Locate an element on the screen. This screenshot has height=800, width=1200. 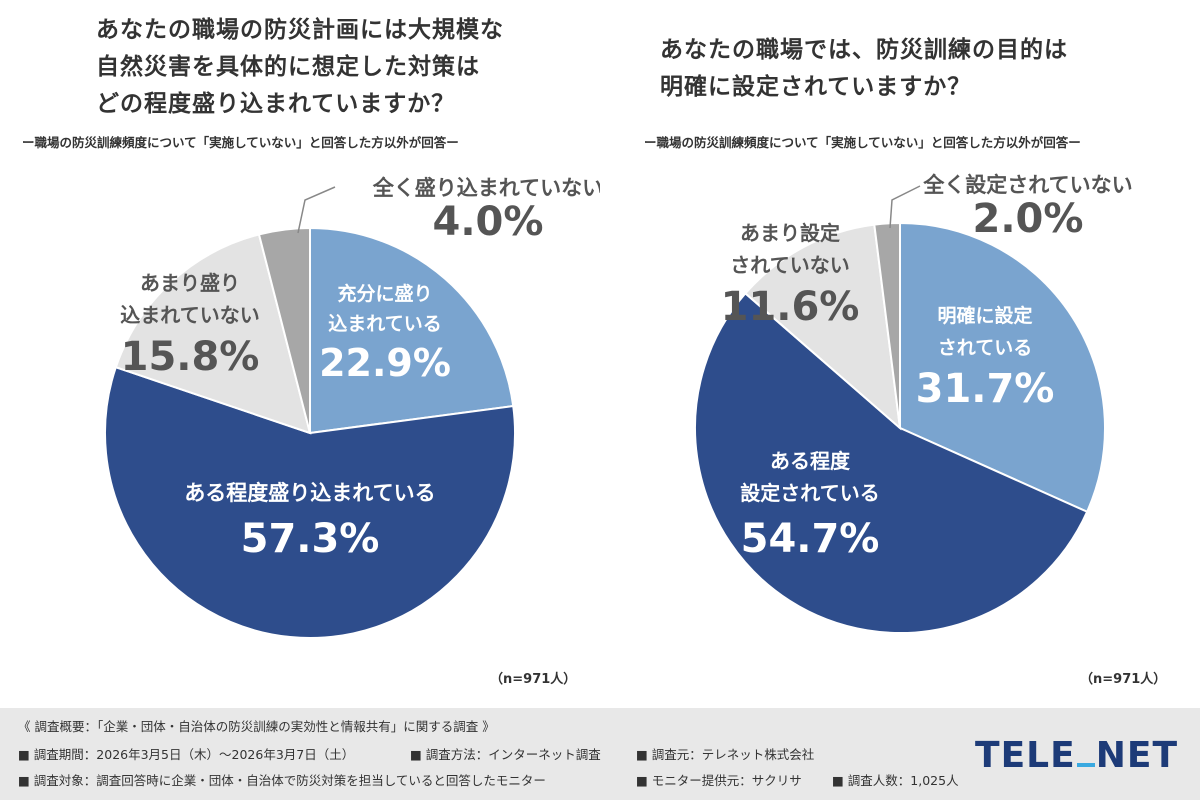
sample-size-note-right: （n=971人） is located at coordinates (1123, 679).